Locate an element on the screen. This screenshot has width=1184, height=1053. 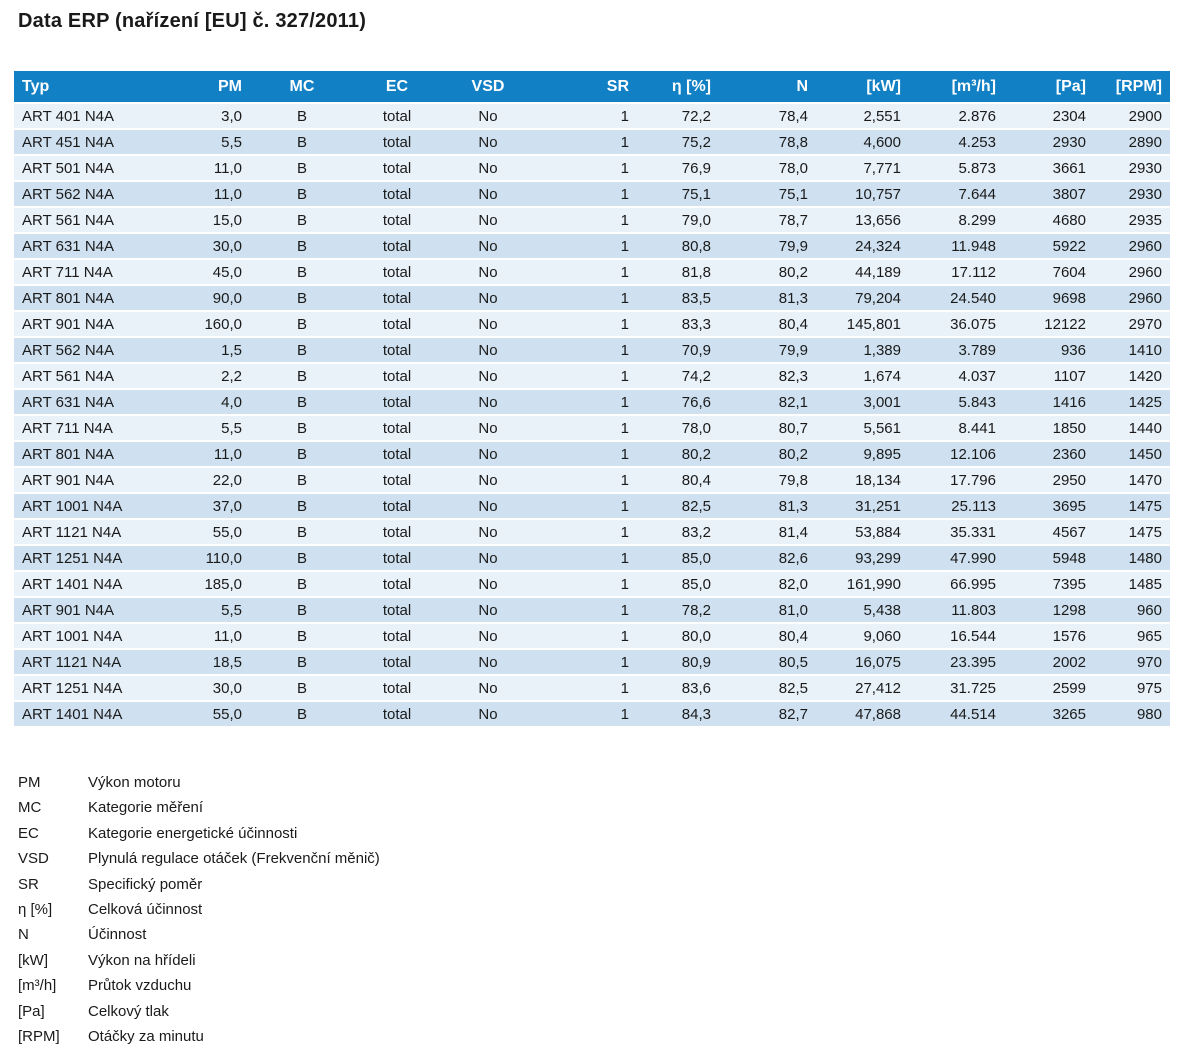
table-cell: 78,0 is located at coordinates (767, 169).